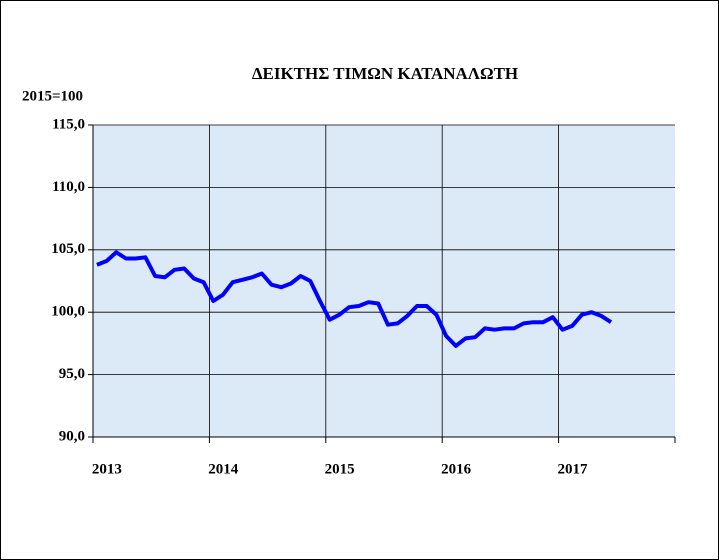 The width and height of the screenshot is (719, 560). Describe the element at coordinates (72, 374) in the screenshot. I see `y-tick-label: 95,0` at that location.